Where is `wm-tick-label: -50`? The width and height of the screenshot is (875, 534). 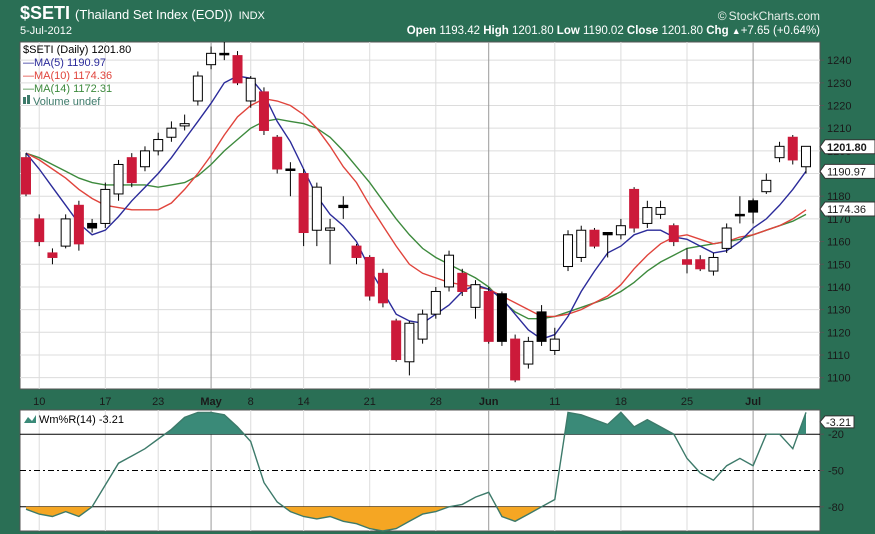
wm-tick-label: -50 is located at coordinates (836, 472).